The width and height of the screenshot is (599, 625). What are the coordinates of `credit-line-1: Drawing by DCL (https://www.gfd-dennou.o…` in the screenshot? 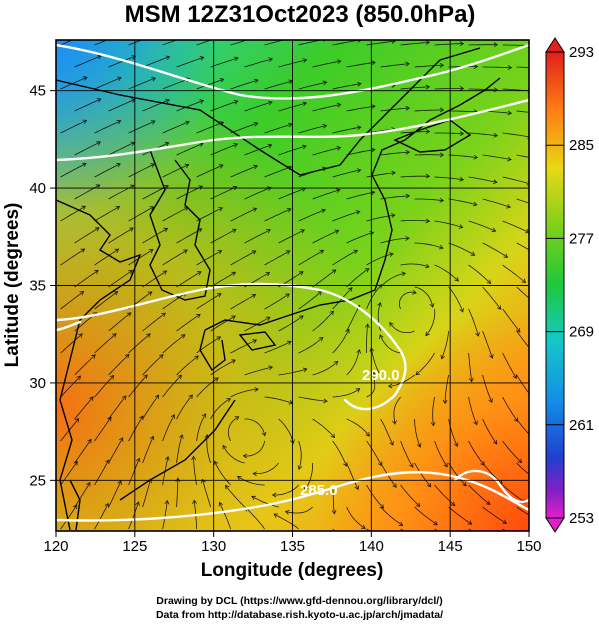 It's located at (299, 601).